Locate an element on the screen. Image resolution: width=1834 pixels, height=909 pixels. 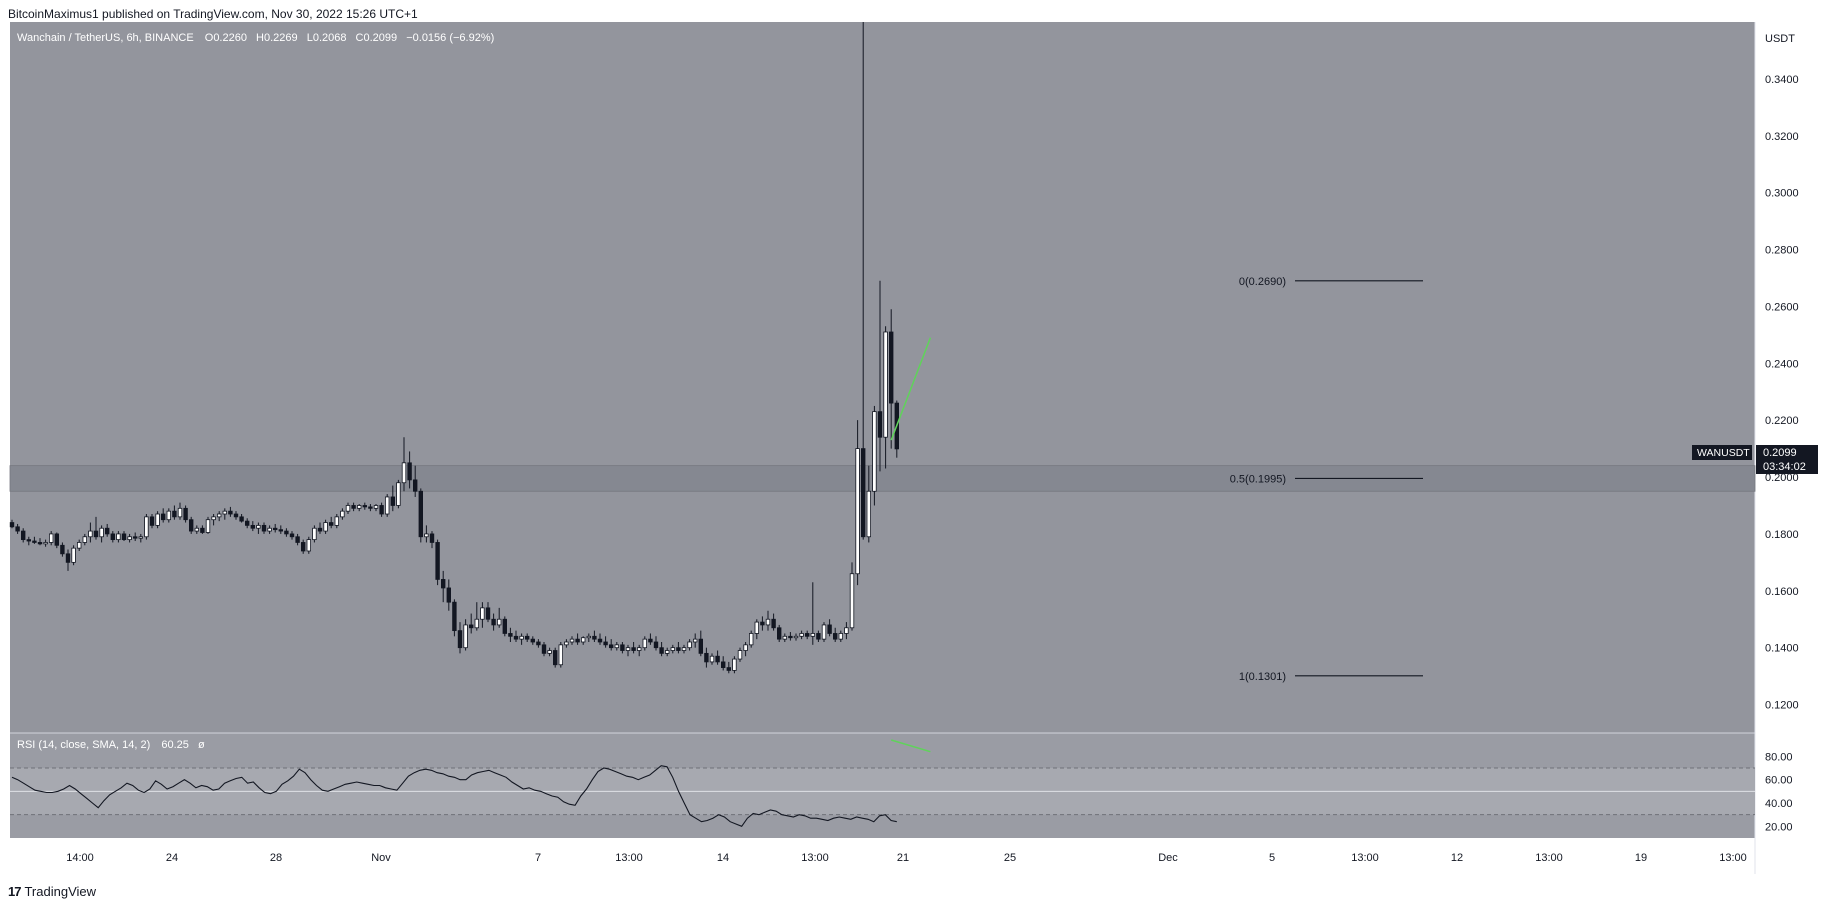
footer-brand: TradingView is located at coordinates (60, 891).